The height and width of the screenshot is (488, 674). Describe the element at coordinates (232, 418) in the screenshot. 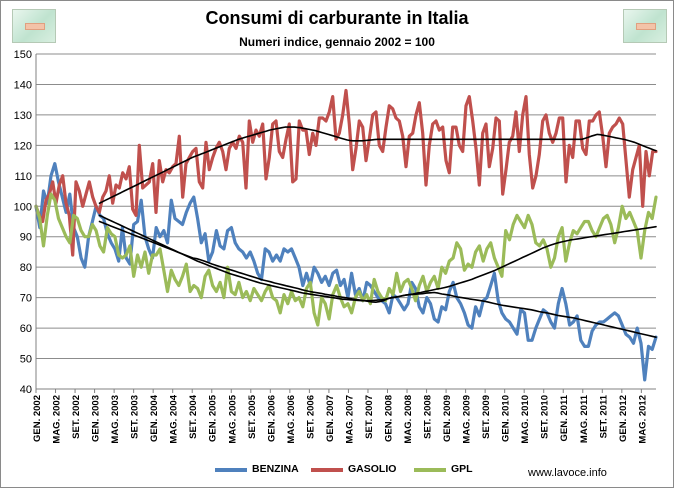

I see `x-tick-label: MAG. 2005` at that location.